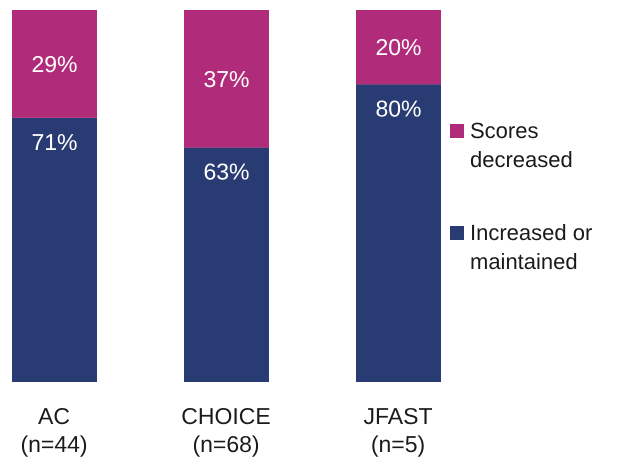 This screenshot has height=458, width=636. I want to click on x-tick-label: CHOICE (n=68), so click(226, 430).